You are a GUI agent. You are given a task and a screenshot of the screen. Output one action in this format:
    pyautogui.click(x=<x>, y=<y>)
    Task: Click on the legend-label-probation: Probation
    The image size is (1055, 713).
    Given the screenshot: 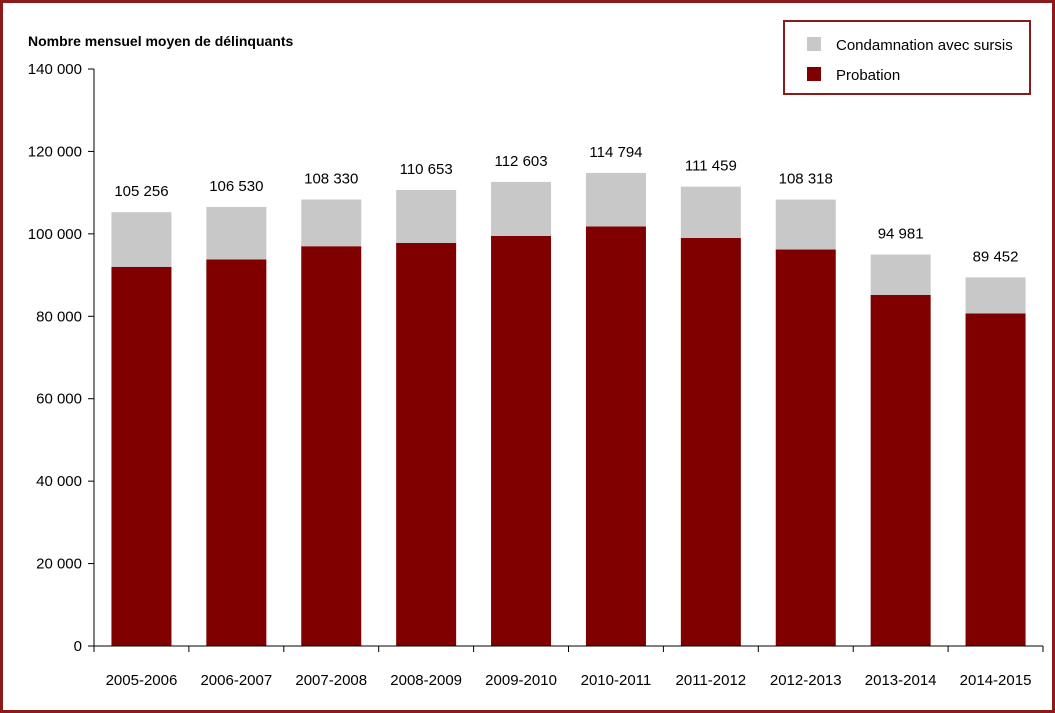 What is the action you would take?
    pyautogui.click(x=868, y=75)
    